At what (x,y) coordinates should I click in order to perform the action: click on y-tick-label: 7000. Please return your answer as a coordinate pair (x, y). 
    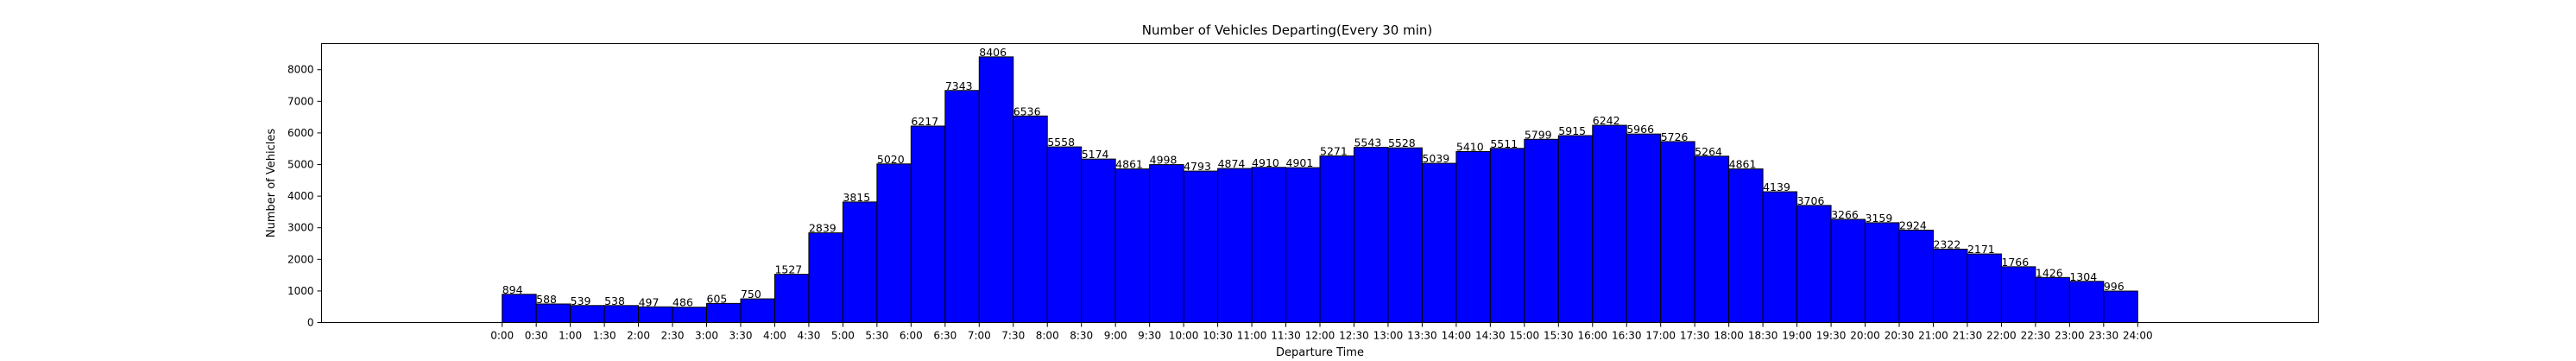
    Looking at the image, I should click on (300, 101).